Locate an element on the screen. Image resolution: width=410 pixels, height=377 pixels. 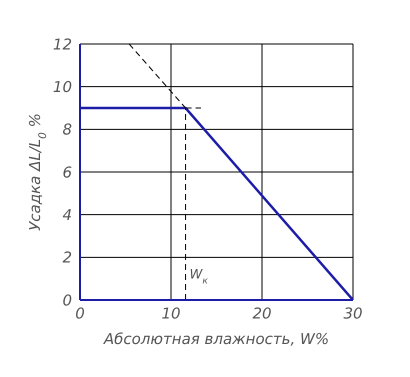
y-tick-label: 6 is located at coordinates (67, 172).